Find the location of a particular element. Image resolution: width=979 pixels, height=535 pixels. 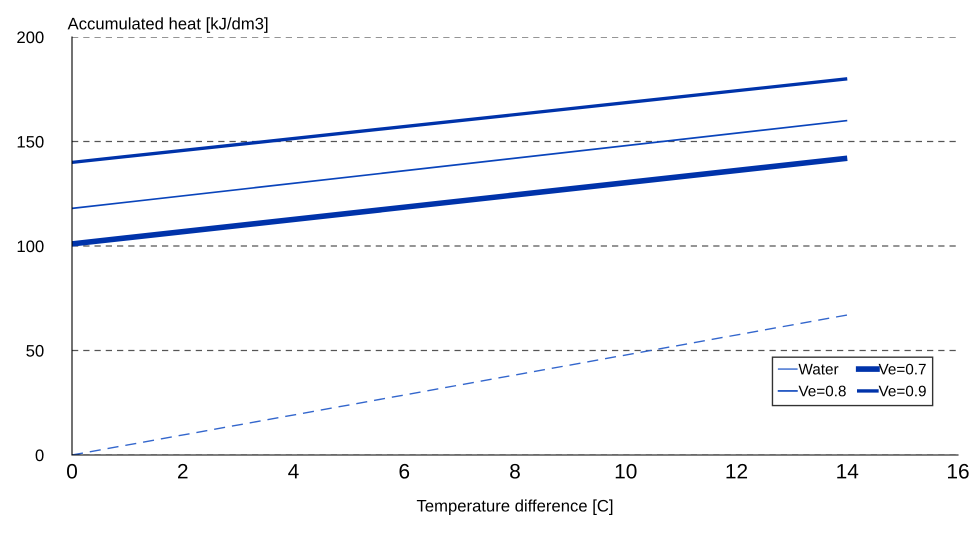

legend-label: Ve=0.8 is located at coordinates (822, 391).